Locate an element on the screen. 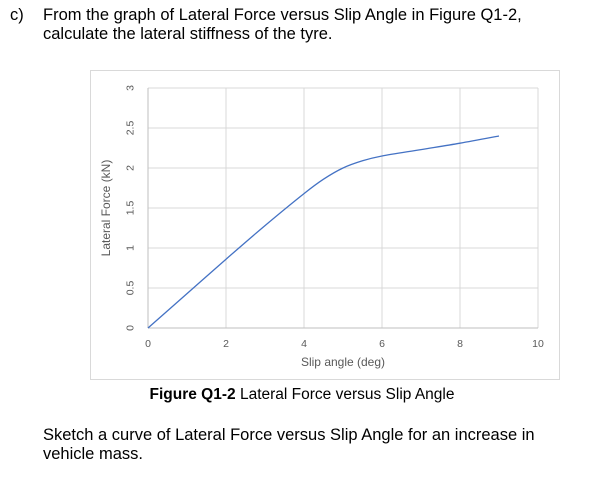 The height and width of the screenshot is (480, 604). x-tick-label: 8 is located at coordinates (460, 344).